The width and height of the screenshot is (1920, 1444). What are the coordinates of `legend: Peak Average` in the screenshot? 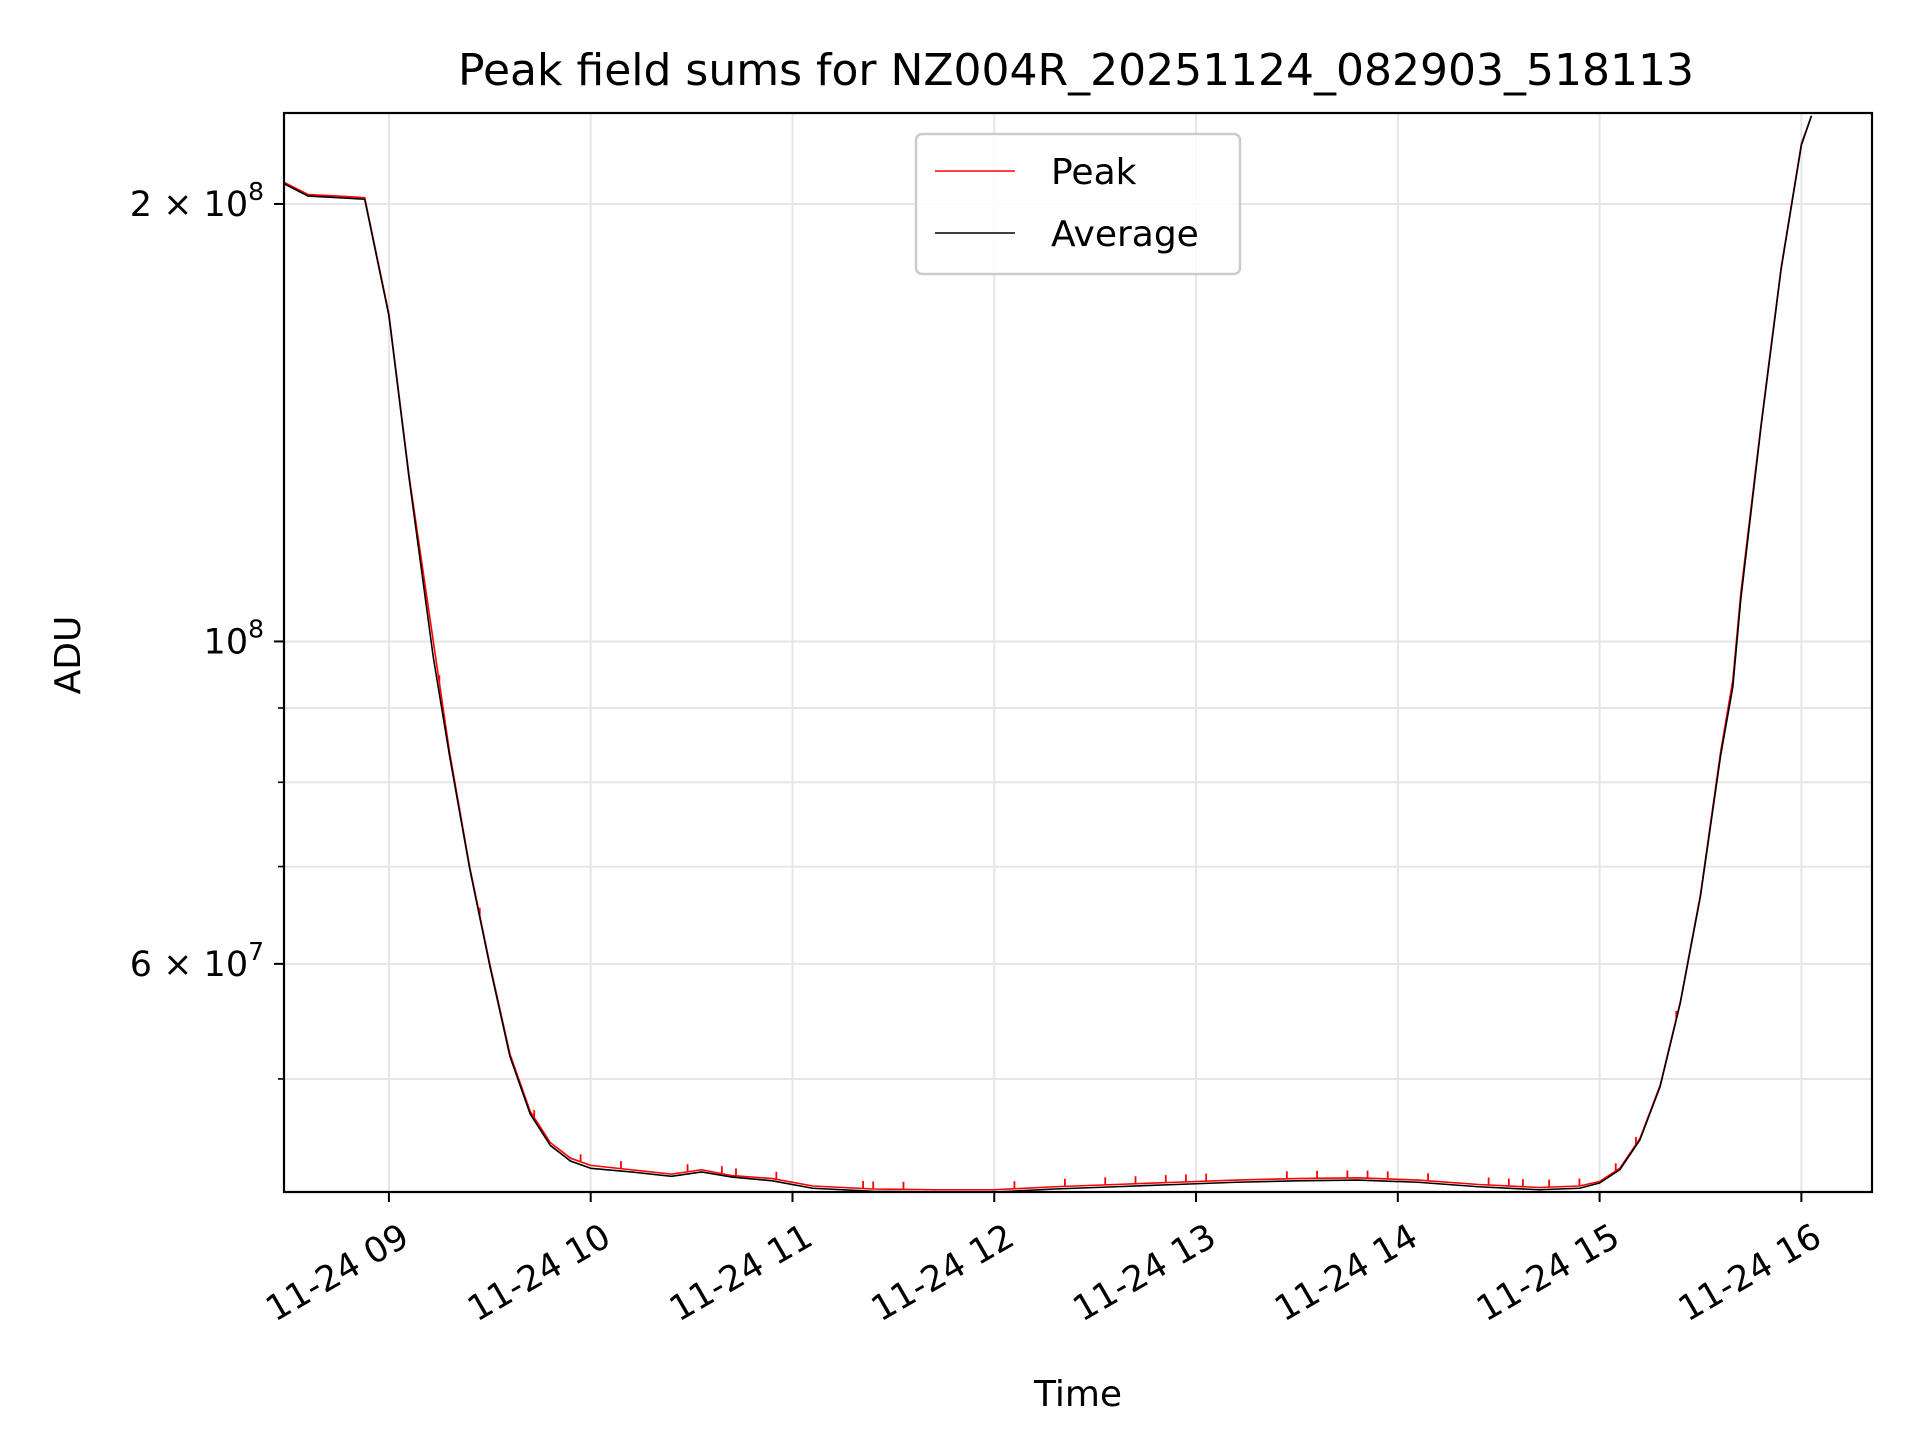 It's located at (1078, 204).